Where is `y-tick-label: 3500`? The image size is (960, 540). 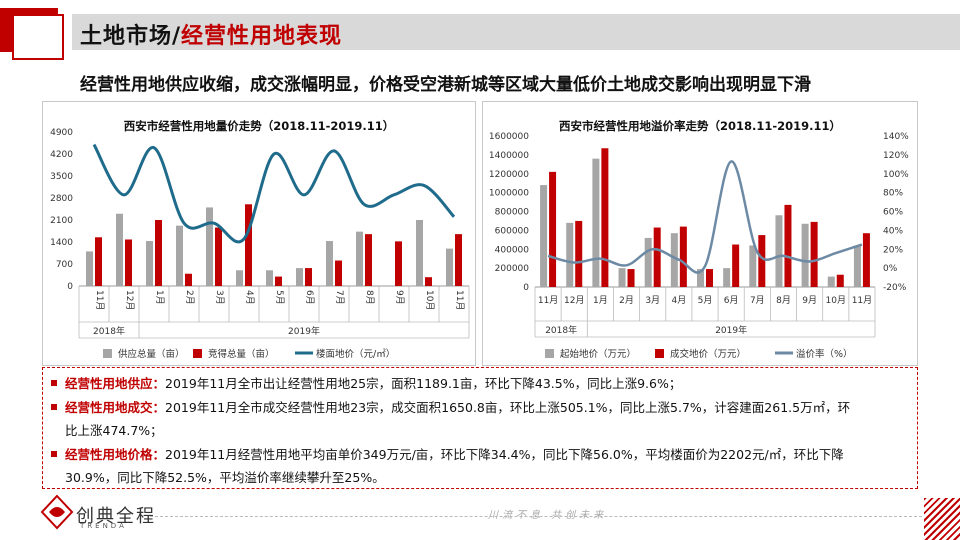 y-tick-label: 3500 is located at coordinates (61, 177).